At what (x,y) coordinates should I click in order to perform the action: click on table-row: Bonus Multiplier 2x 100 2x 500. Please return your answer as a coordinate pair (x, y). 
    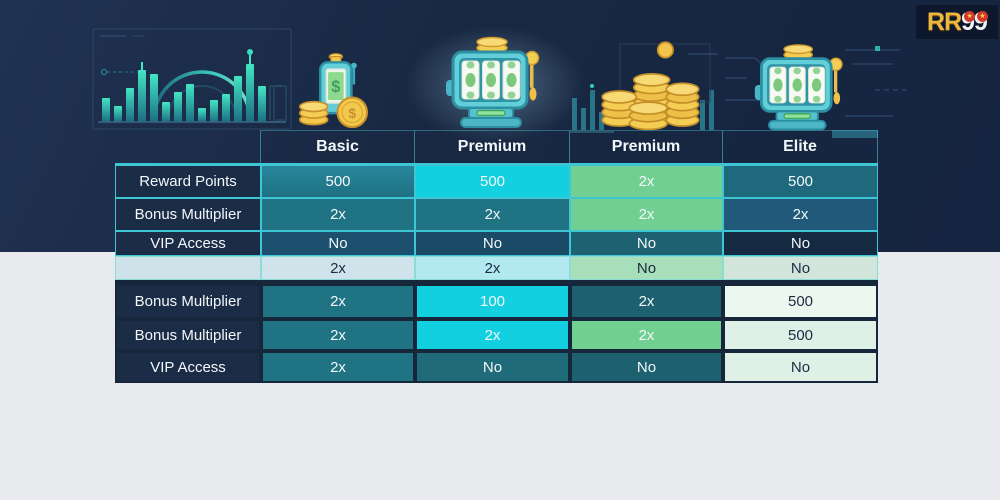
    Looking at the image, I should click on (496, 299).